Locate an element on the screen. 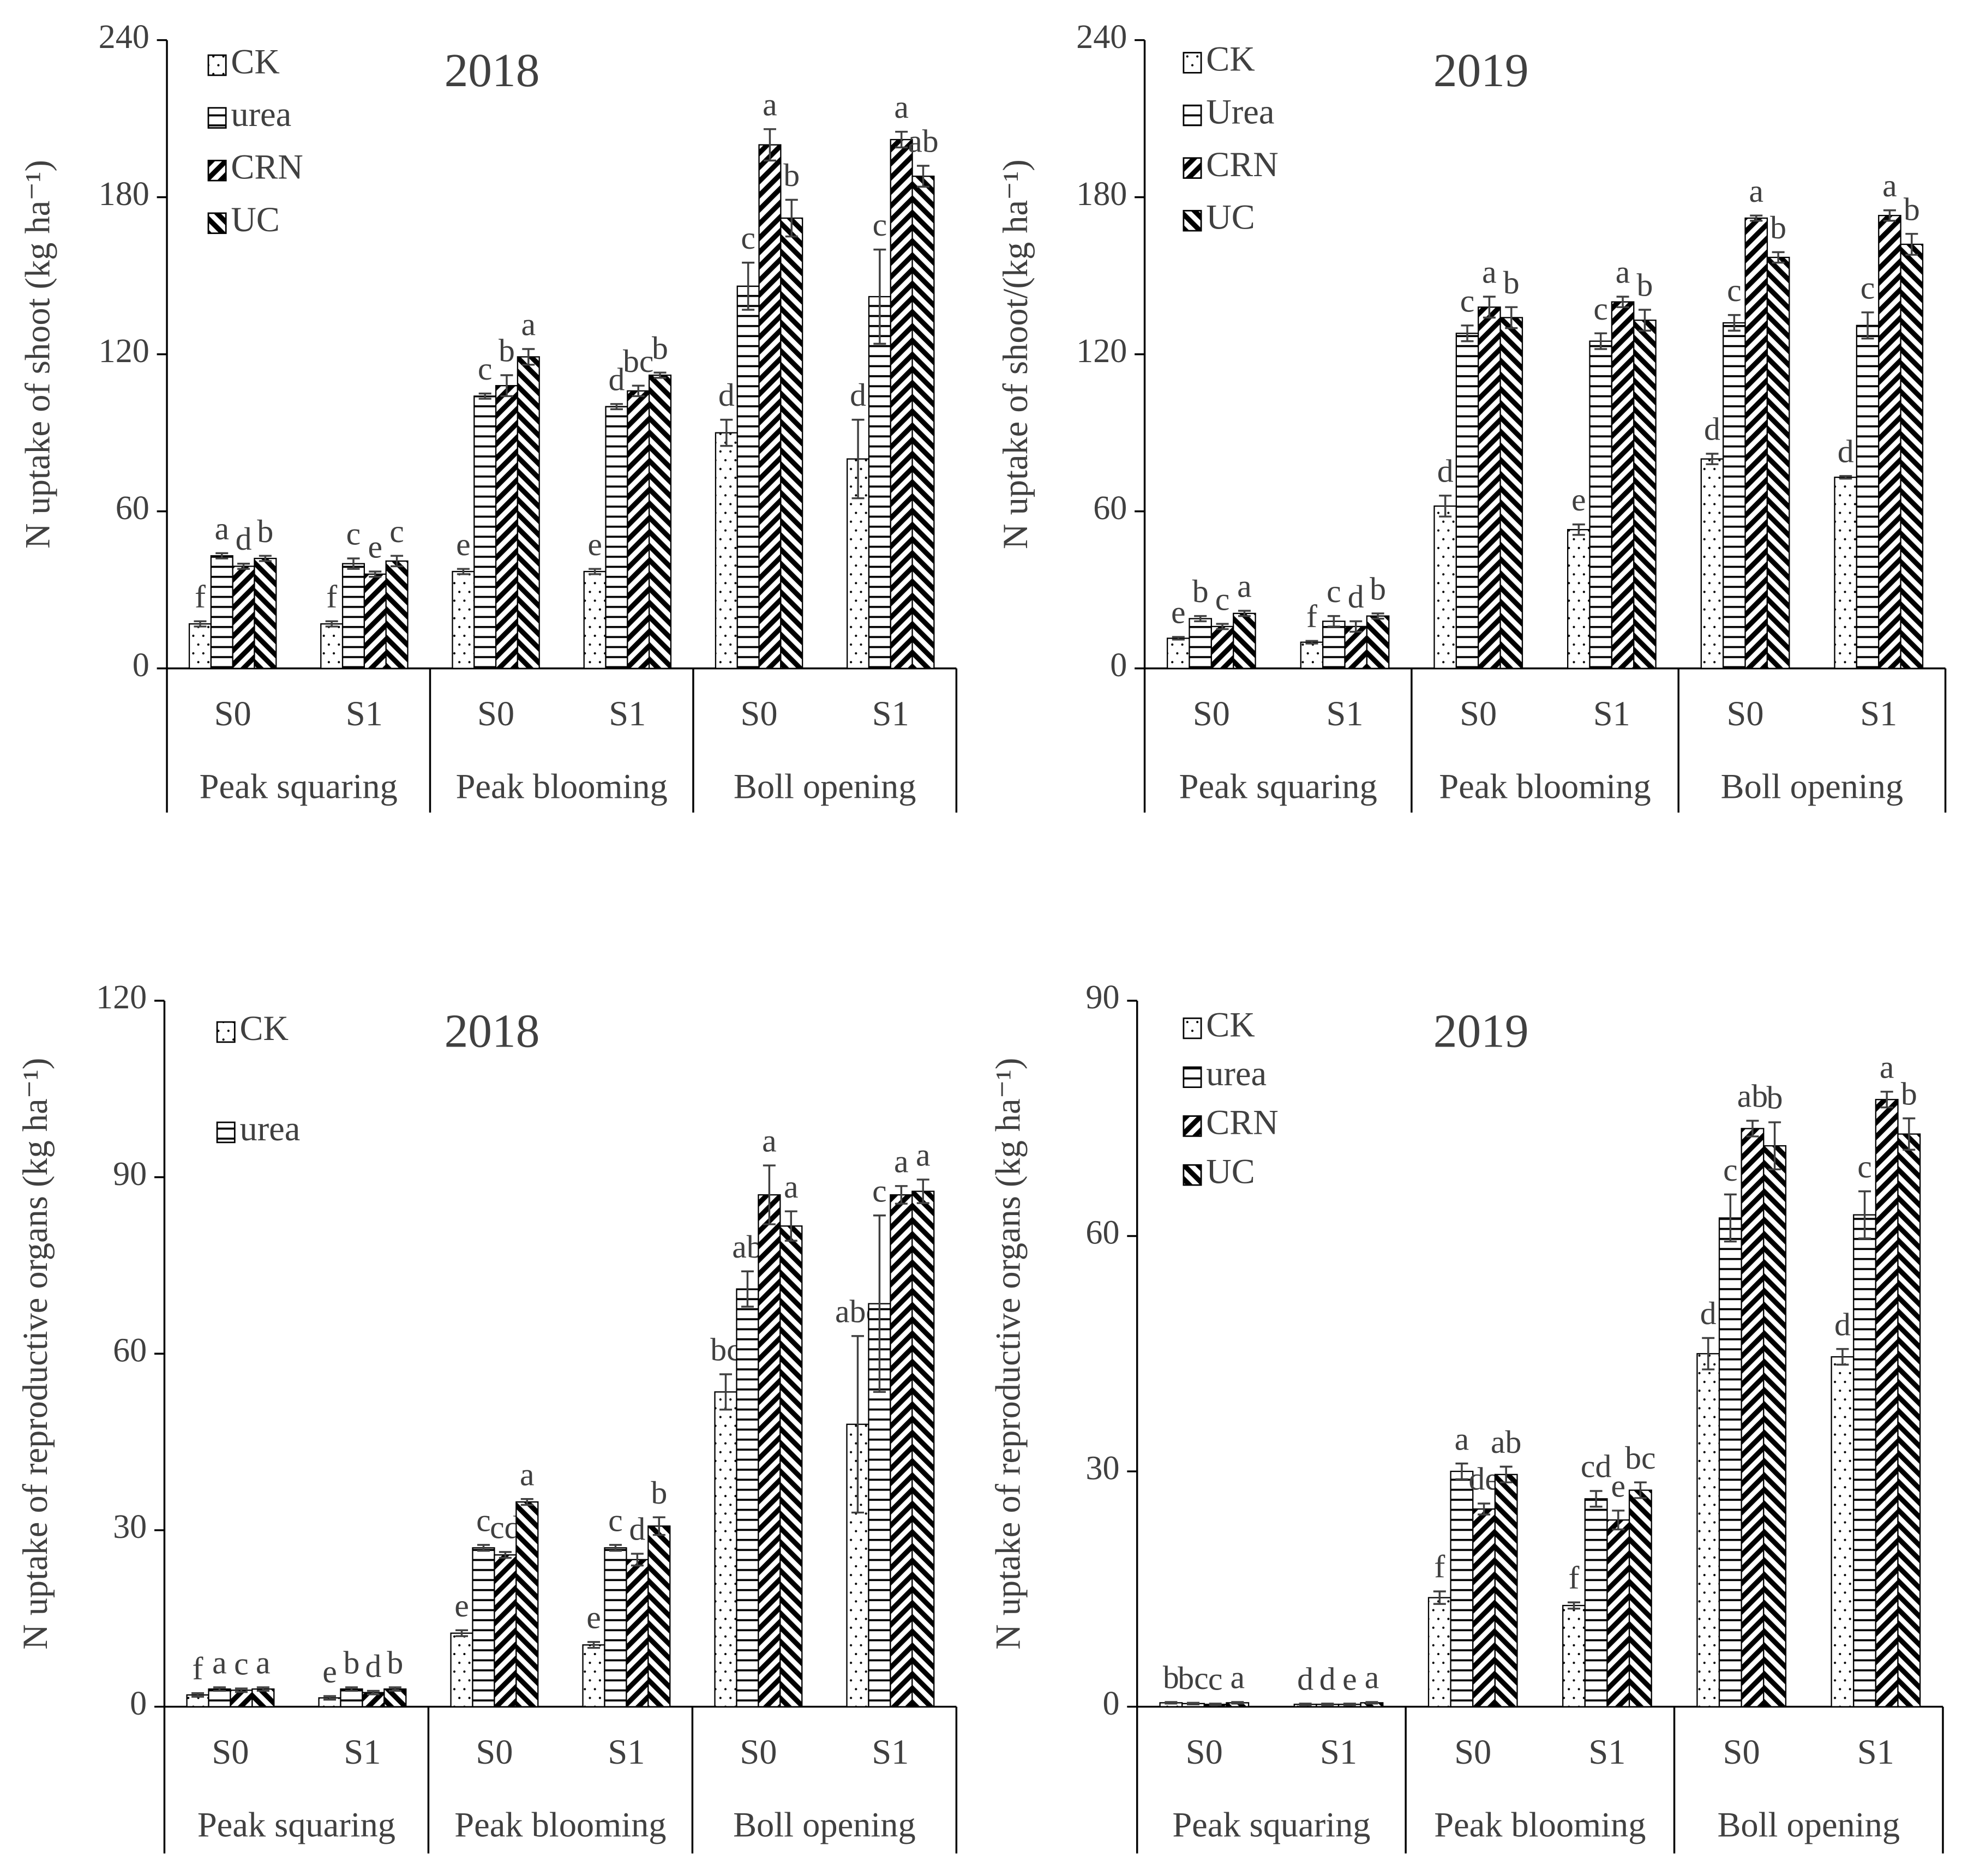 The height and width of the screenshot is (1876, 1968). group-label: Peak blooming is located at coordinates (560, 1824).